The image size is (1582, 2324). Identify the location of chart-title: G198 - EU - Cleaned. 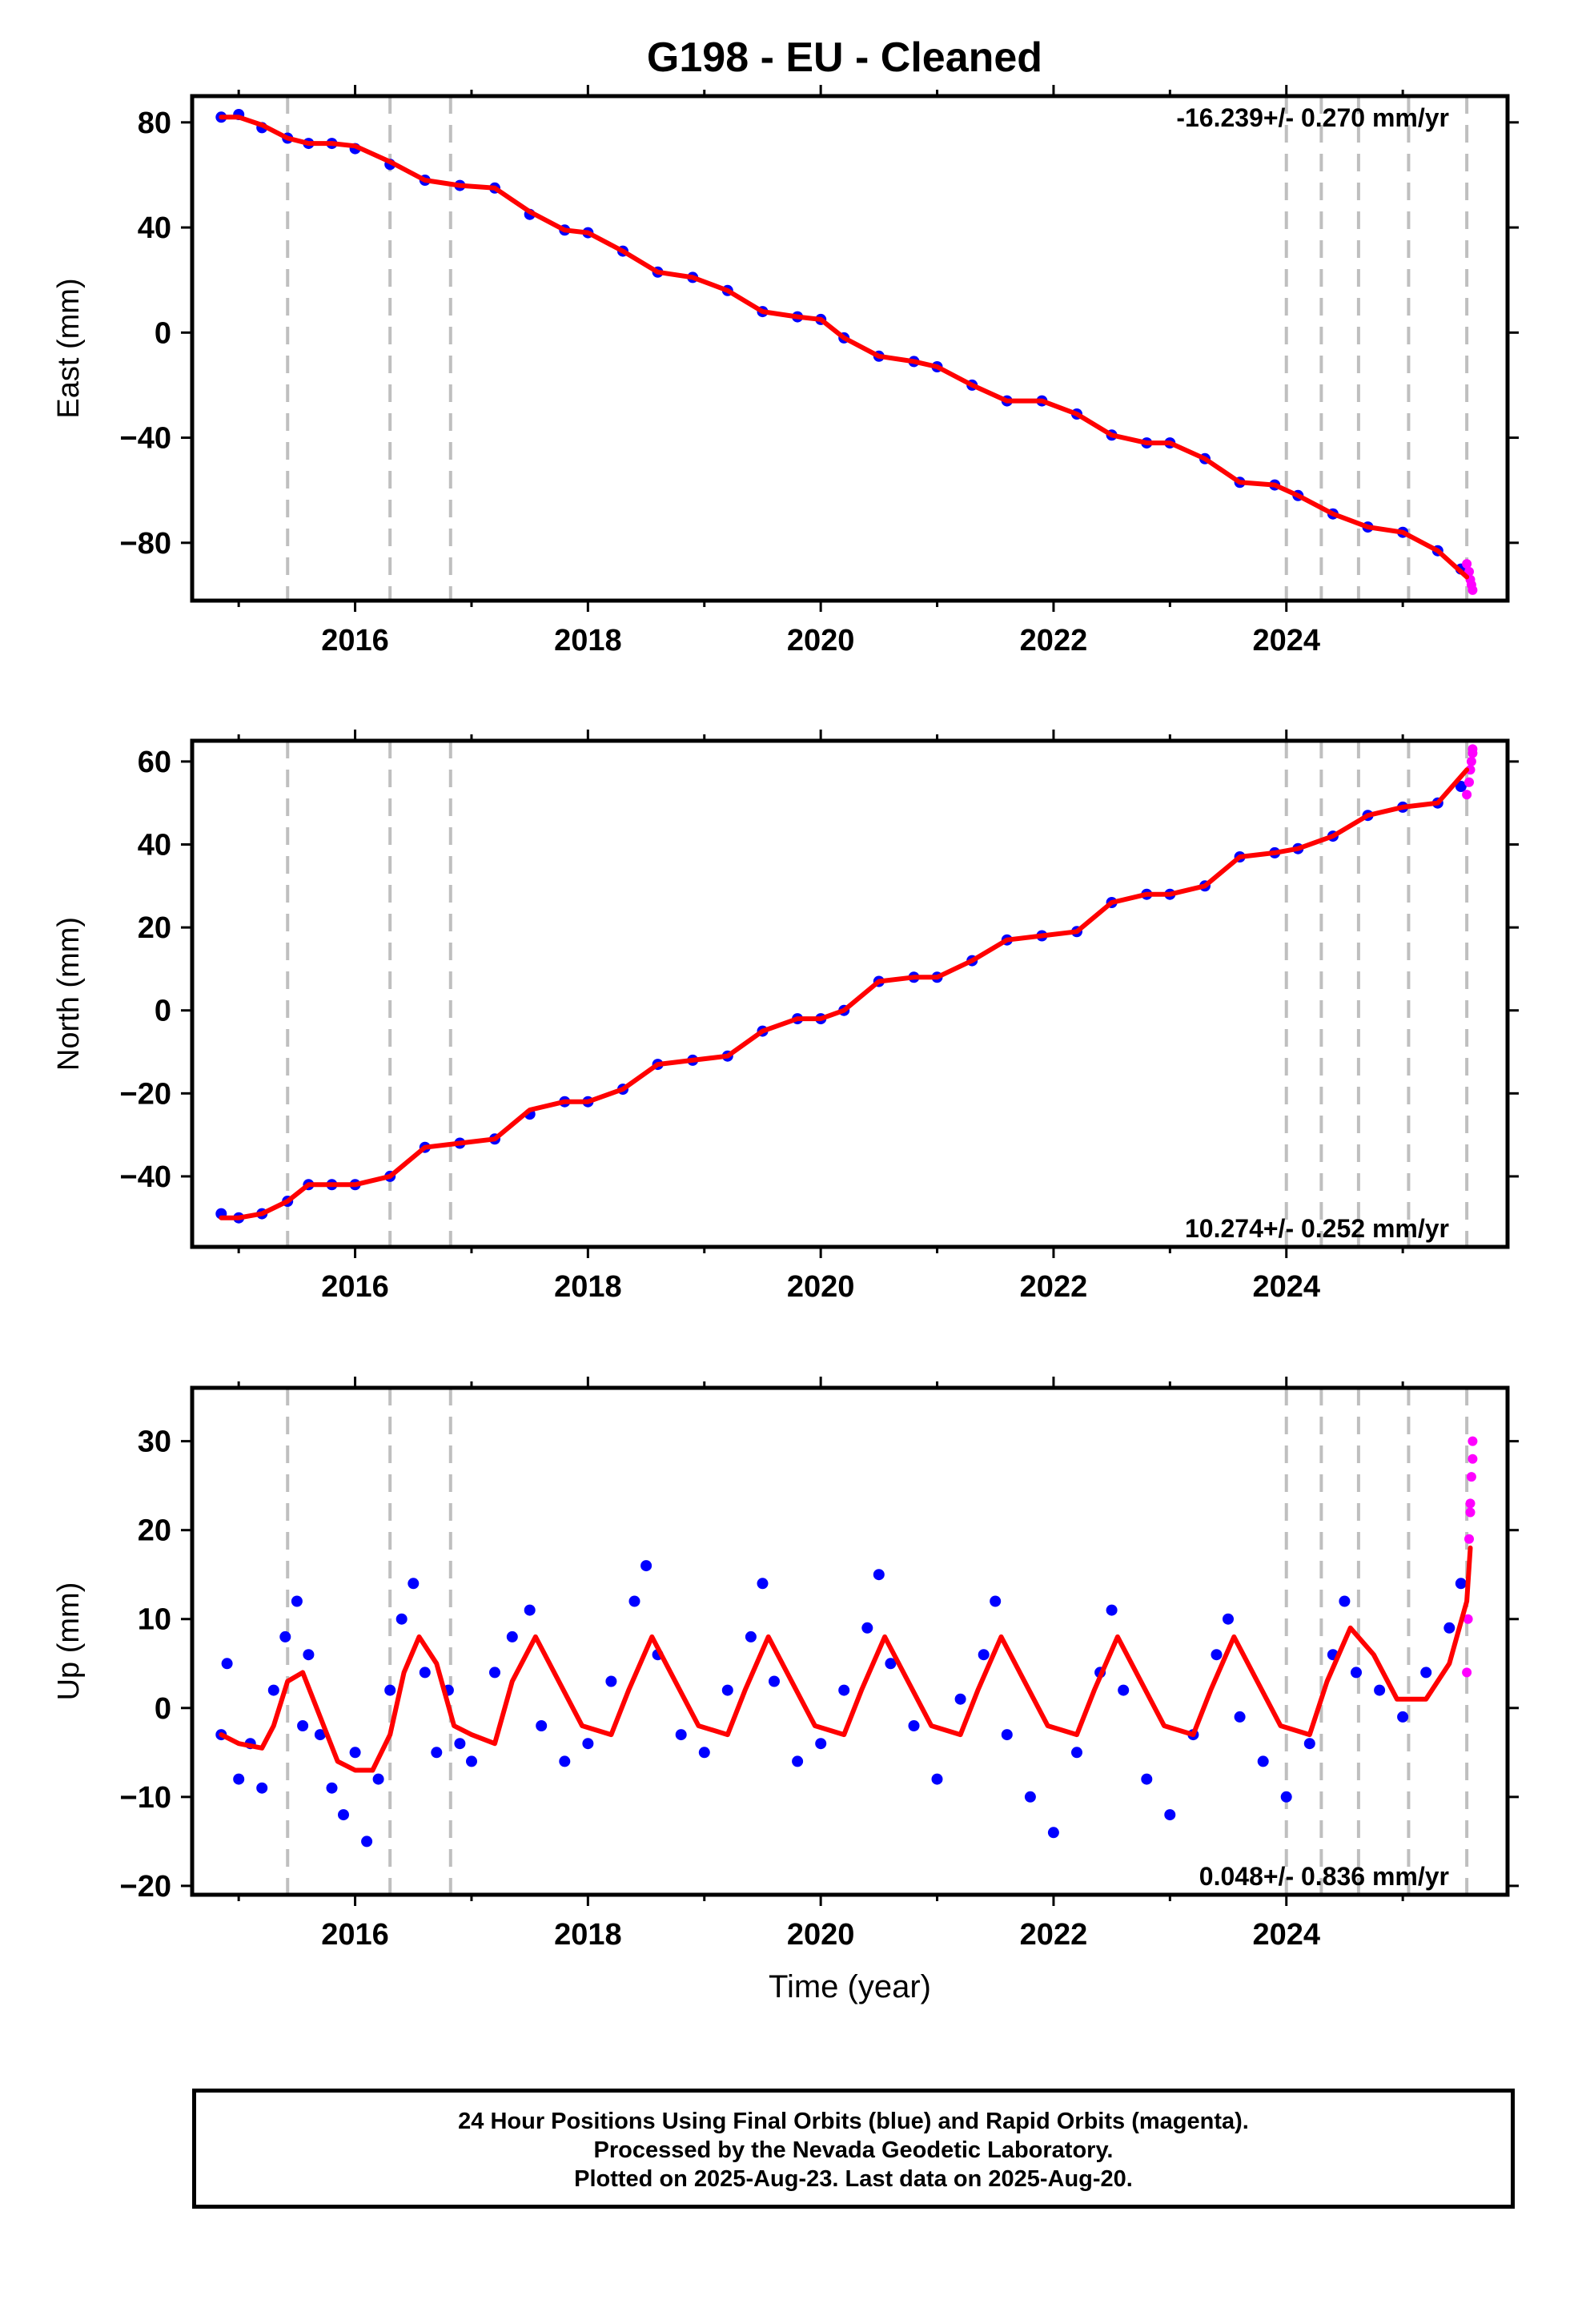
(845, 57).